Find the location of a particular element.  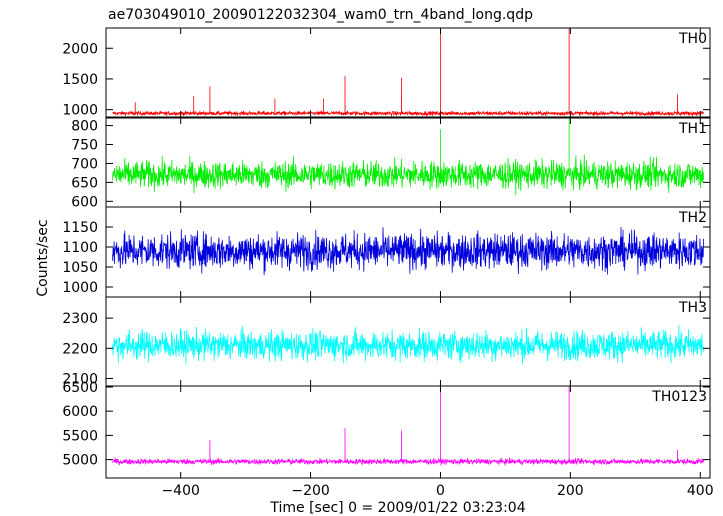

y-tick-label: 1050 is located at coordinates (80, 268).